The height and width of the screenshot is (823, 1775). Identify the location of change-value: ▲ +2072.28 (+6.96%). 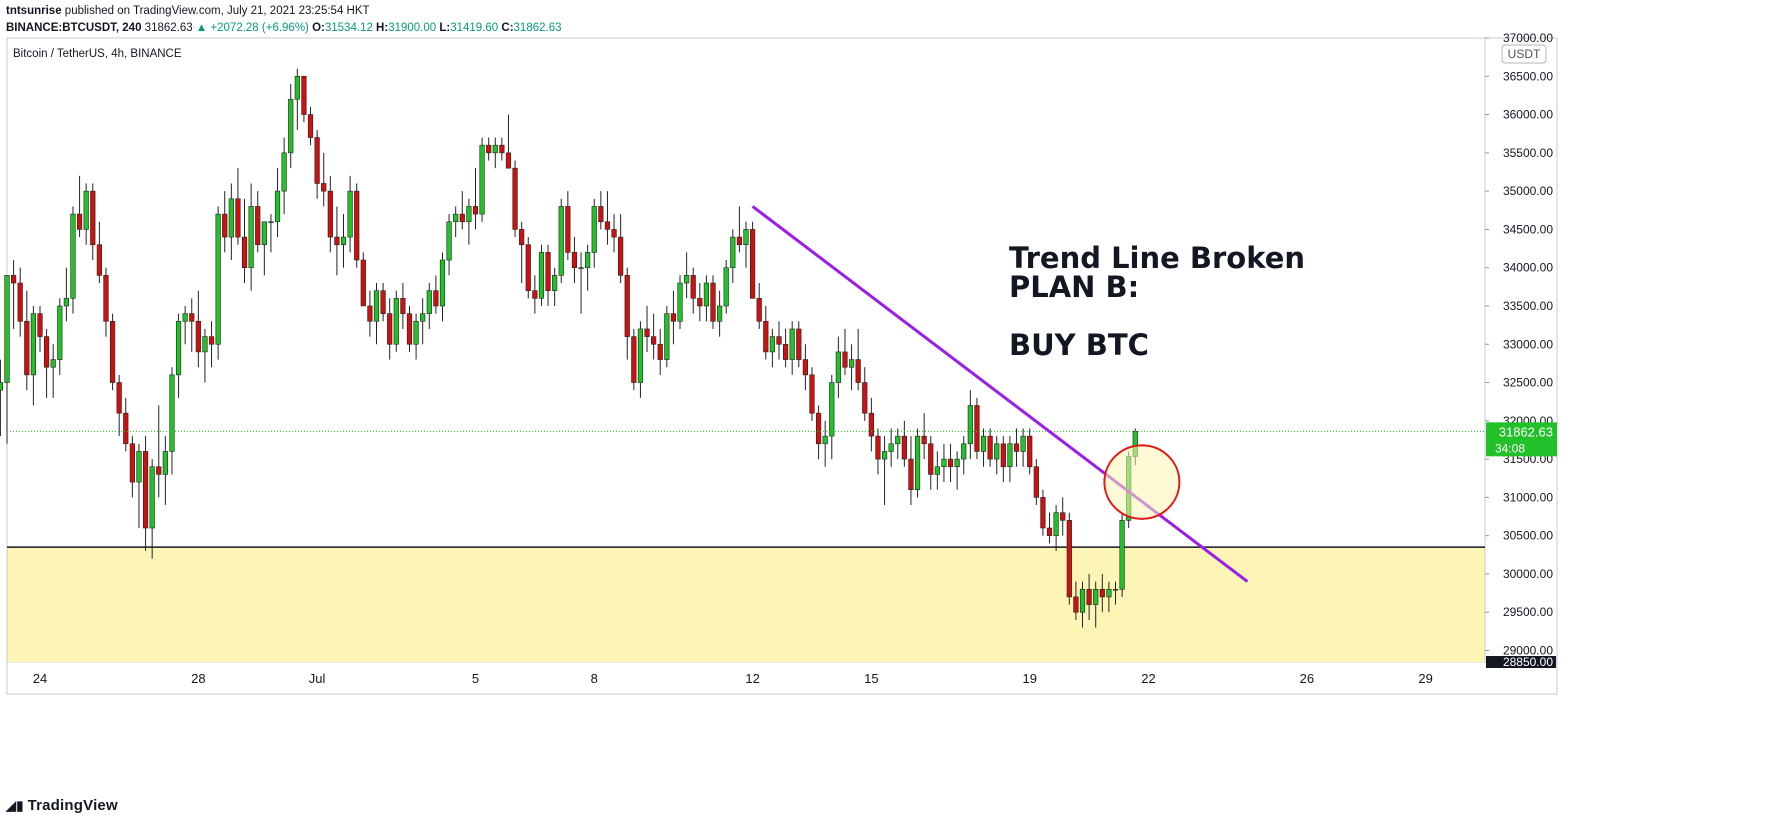
(252, 28).